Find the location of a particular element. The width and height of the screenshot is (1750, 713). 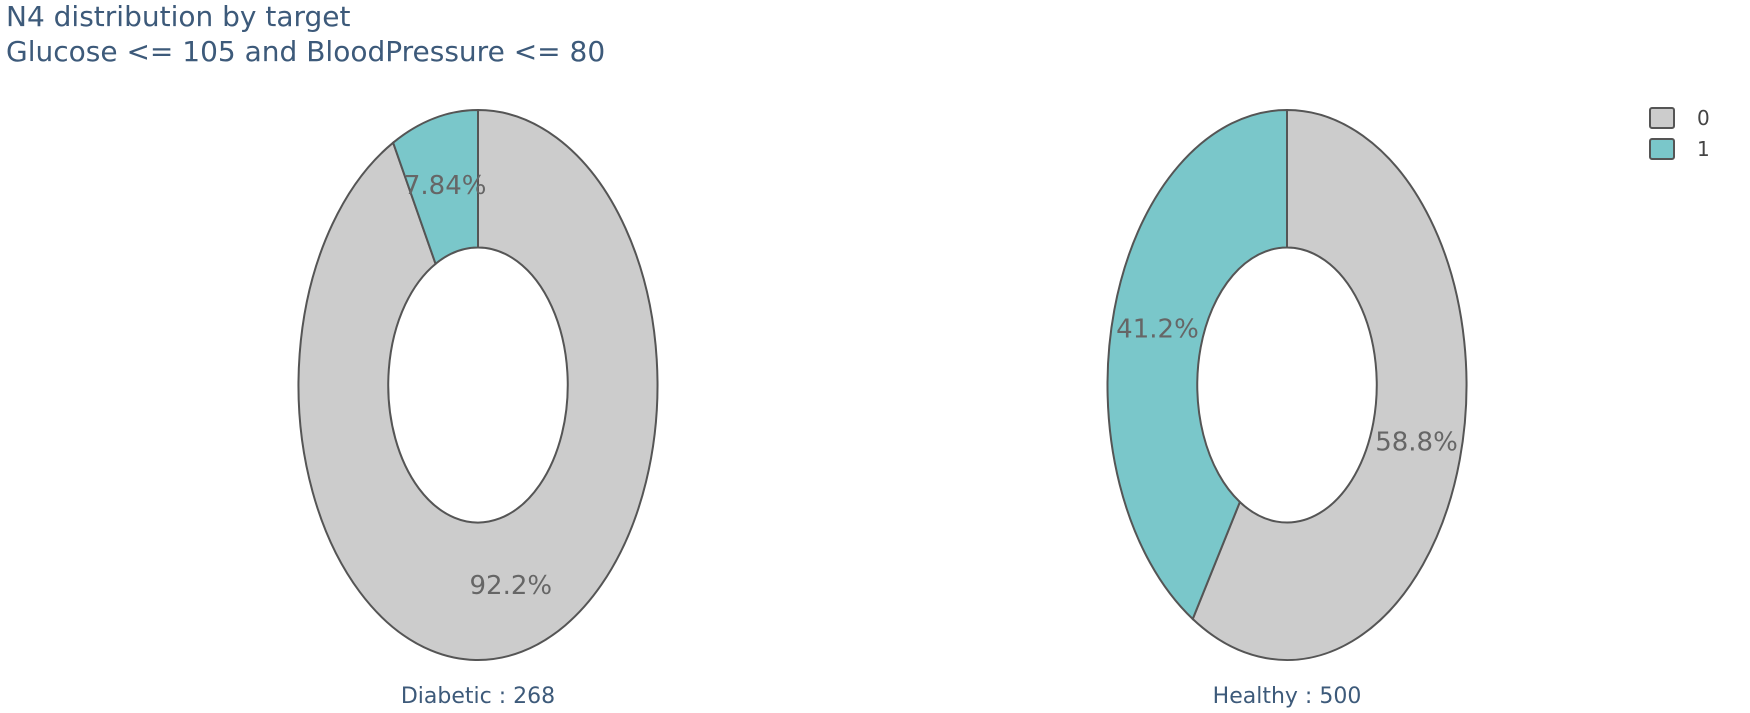

donut-0-slice-1-label: 7.84% is located at coordinates (445, 186).